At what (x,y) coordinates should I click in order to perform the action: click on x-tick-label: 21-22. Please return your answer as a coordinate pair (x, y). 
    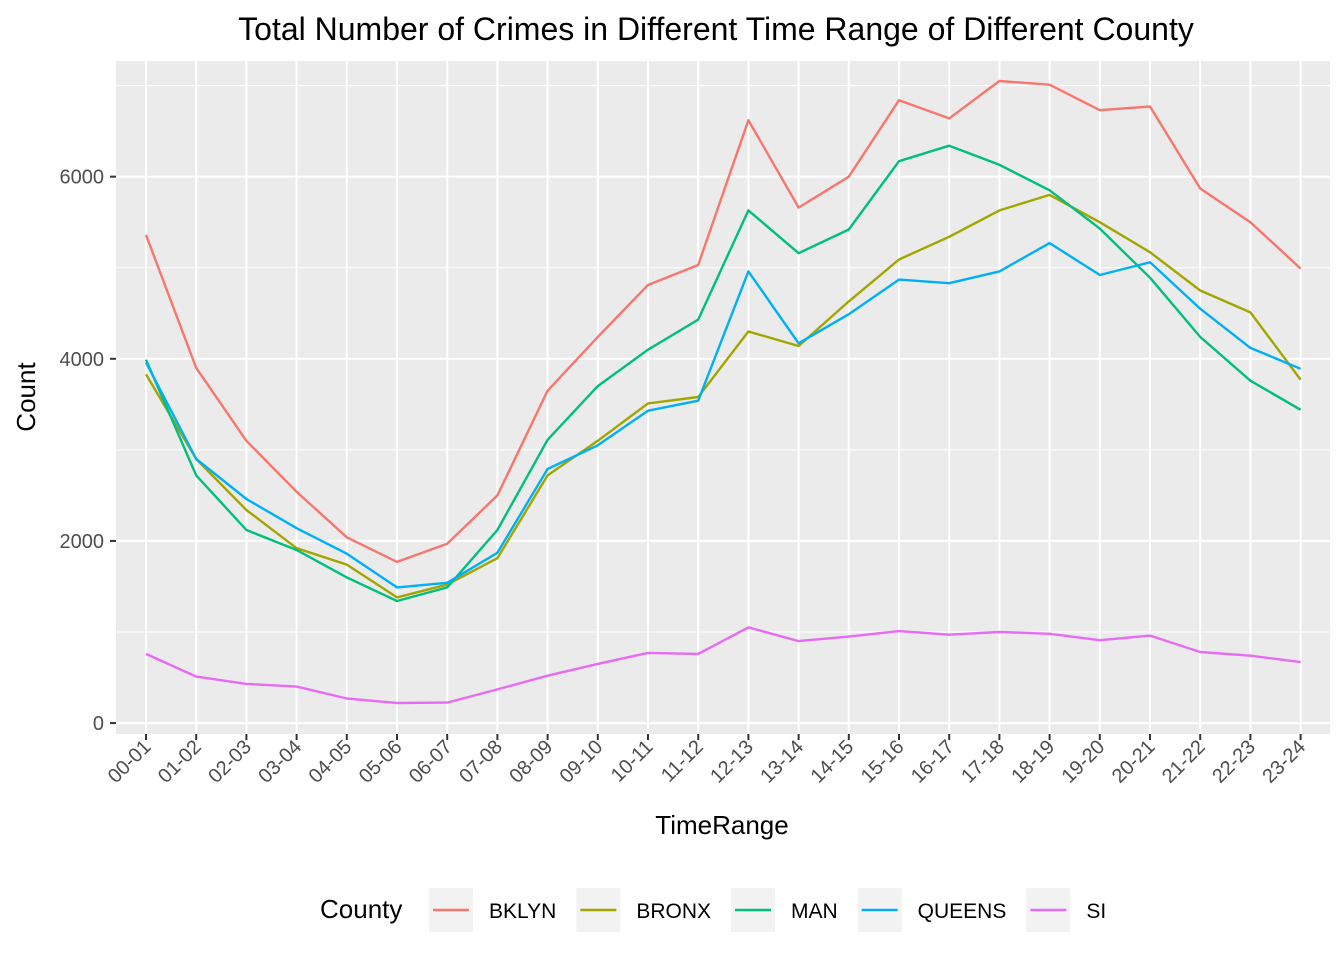
    Looking at the image, I should click on (1184, 762).